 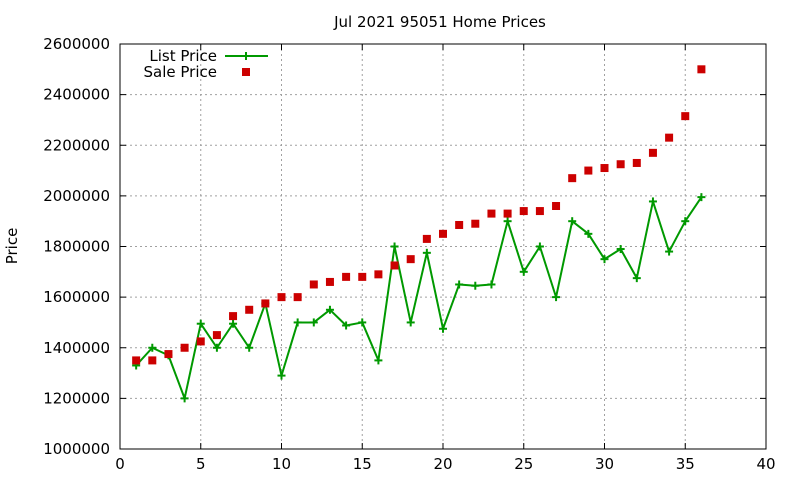 I want to click on x-tick-label: 35, so click(x=685, y=464).